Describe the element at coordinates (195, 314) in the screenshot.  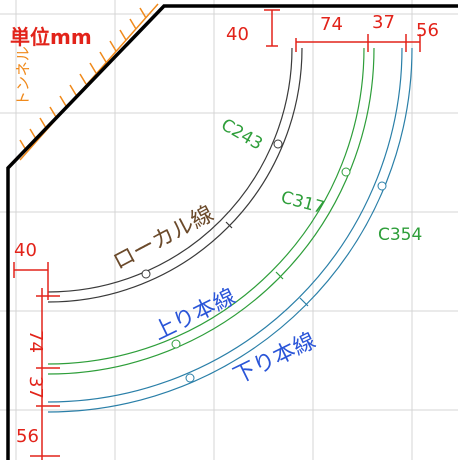
I see `track-up-line-label: 上り本線` at that location.